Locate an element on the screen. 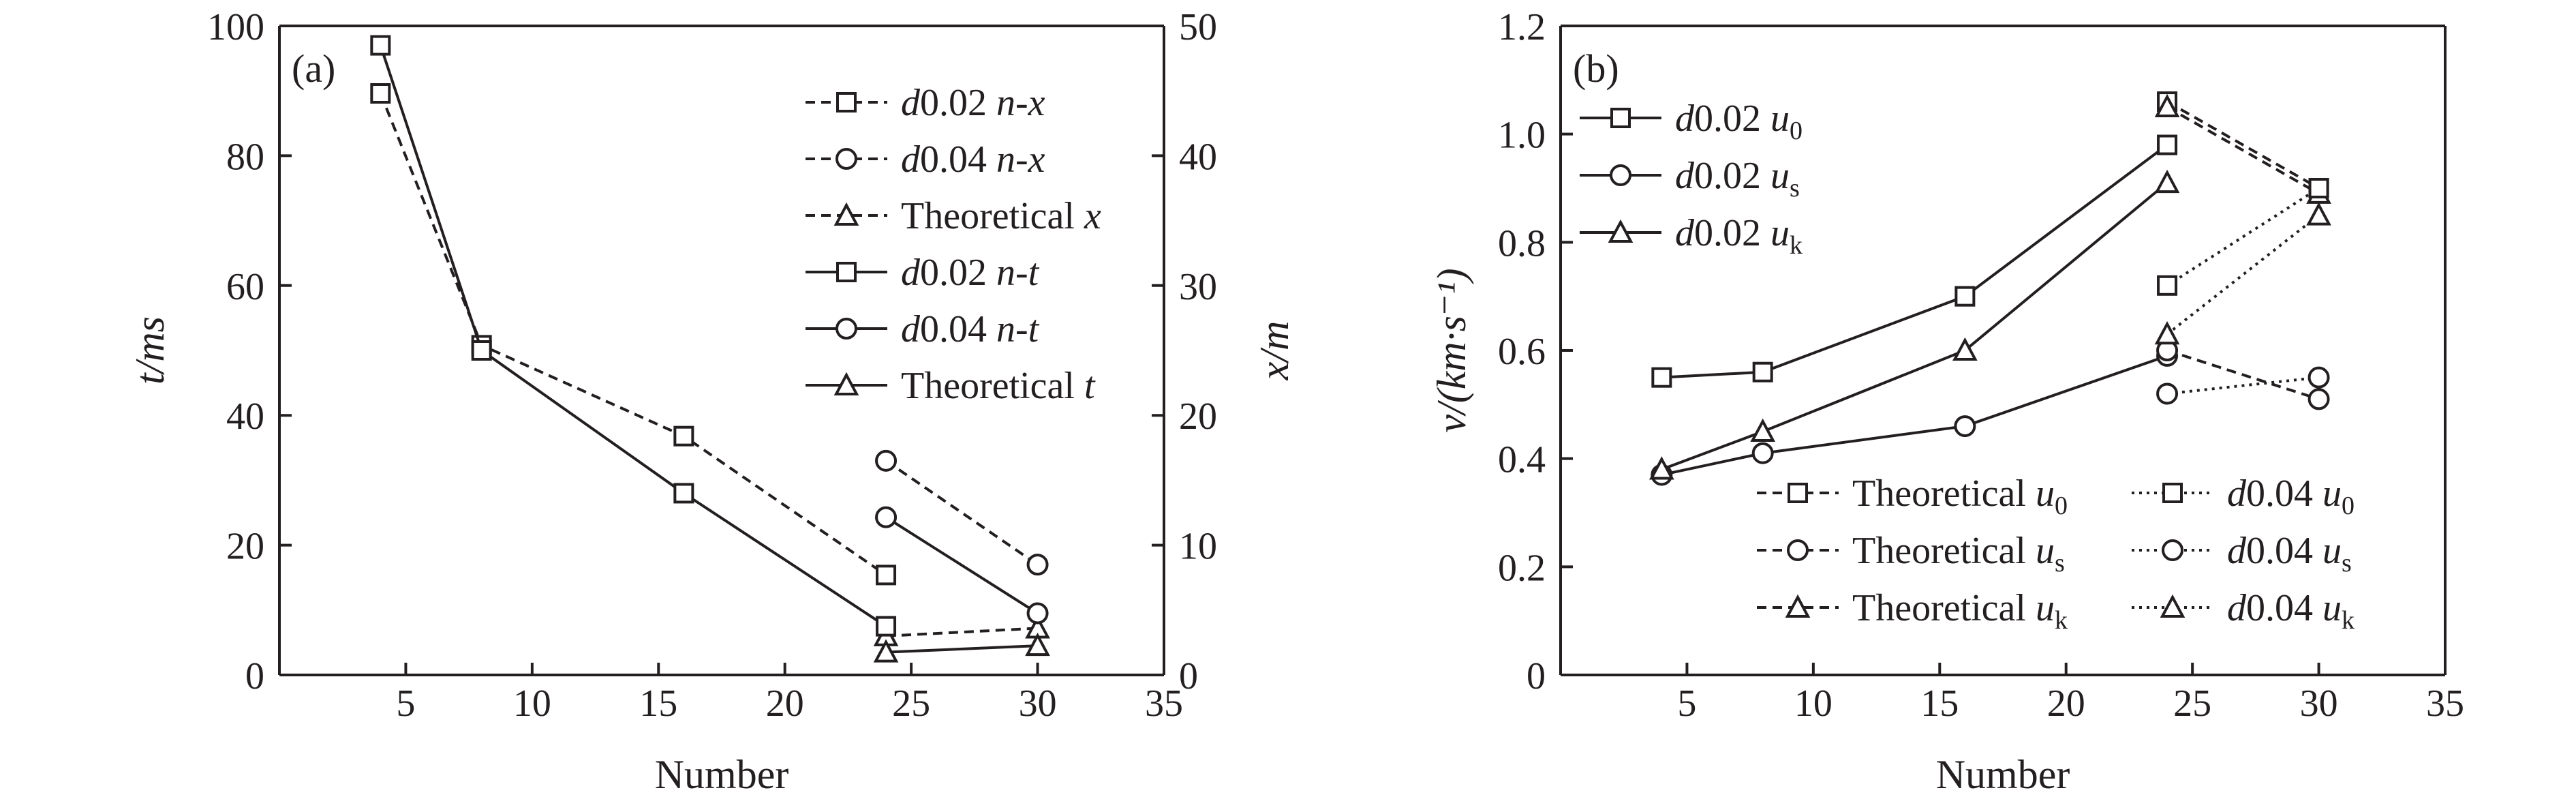 The width and height of the screenshot is (2576, 797). panel-a-series-theoretical-t-line is located at coordinates (961, 649).